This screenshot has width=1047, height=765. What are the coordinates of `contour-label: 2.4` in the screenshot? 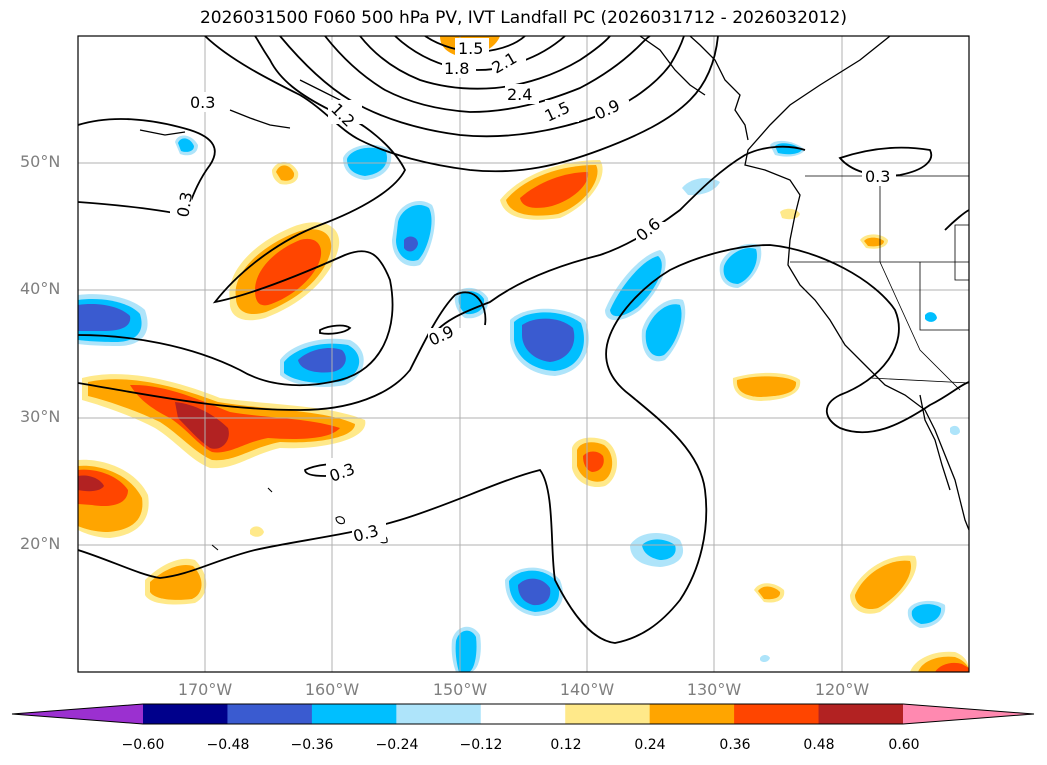 It's located at (519, 94).